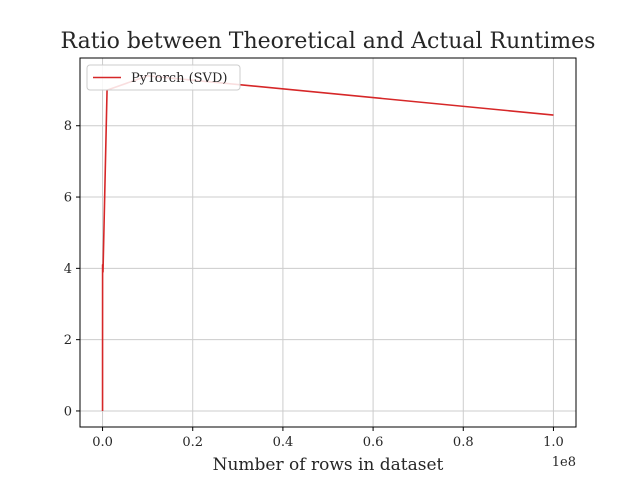  Describe the element at coordinates (463, 442) in the screenshot. I see `x-tick-label-4: 0.8` at that location.